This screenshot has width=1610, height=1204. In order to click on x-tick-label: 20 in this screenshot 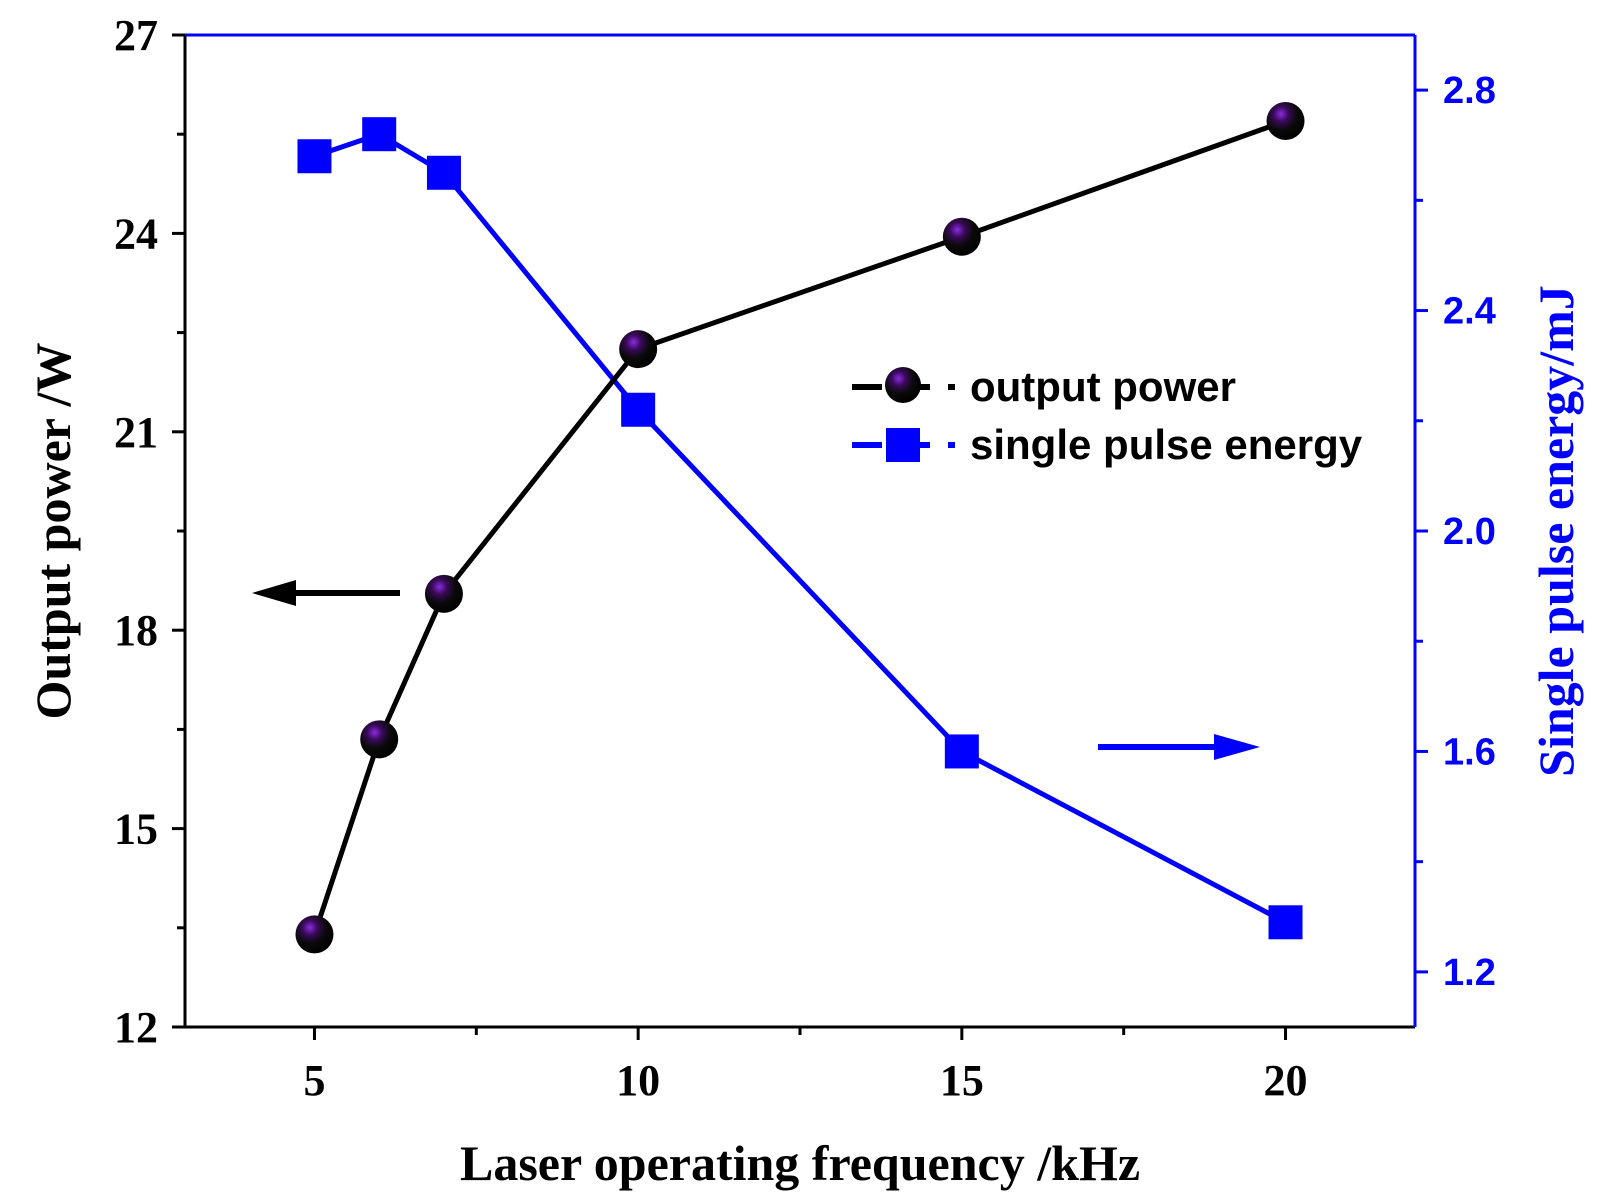, I will do `click(1286, 1080)`.